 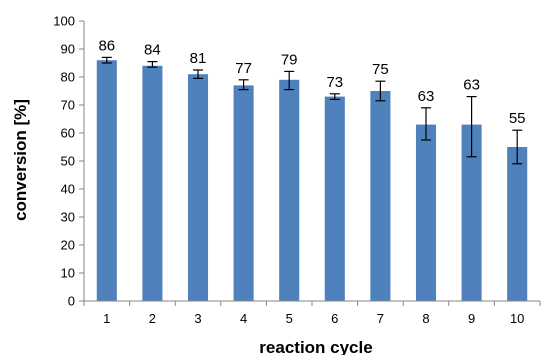 What do you see at coordinates (197, 318) in the screenshot?
I see `x-tick-label: 3` at bounding box center [197, 318].